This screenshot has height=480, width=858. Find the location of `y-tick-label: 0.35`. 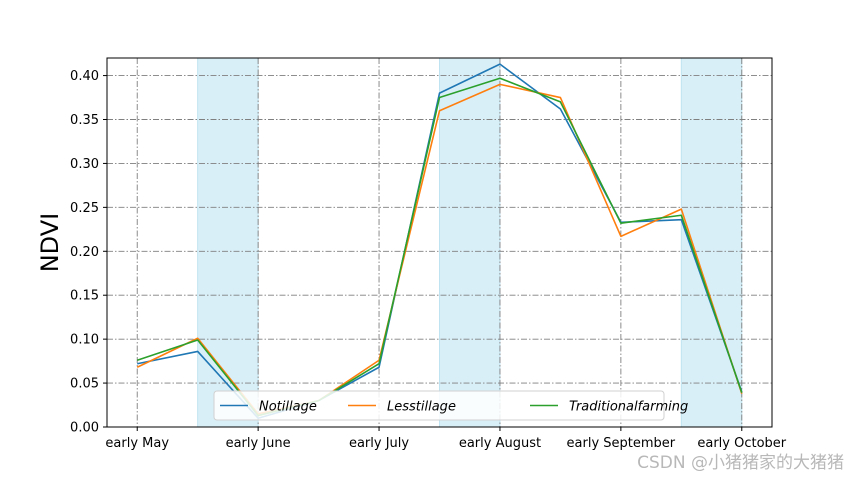

y-tick-label: 0.35 is located at coordinates (84, 120).